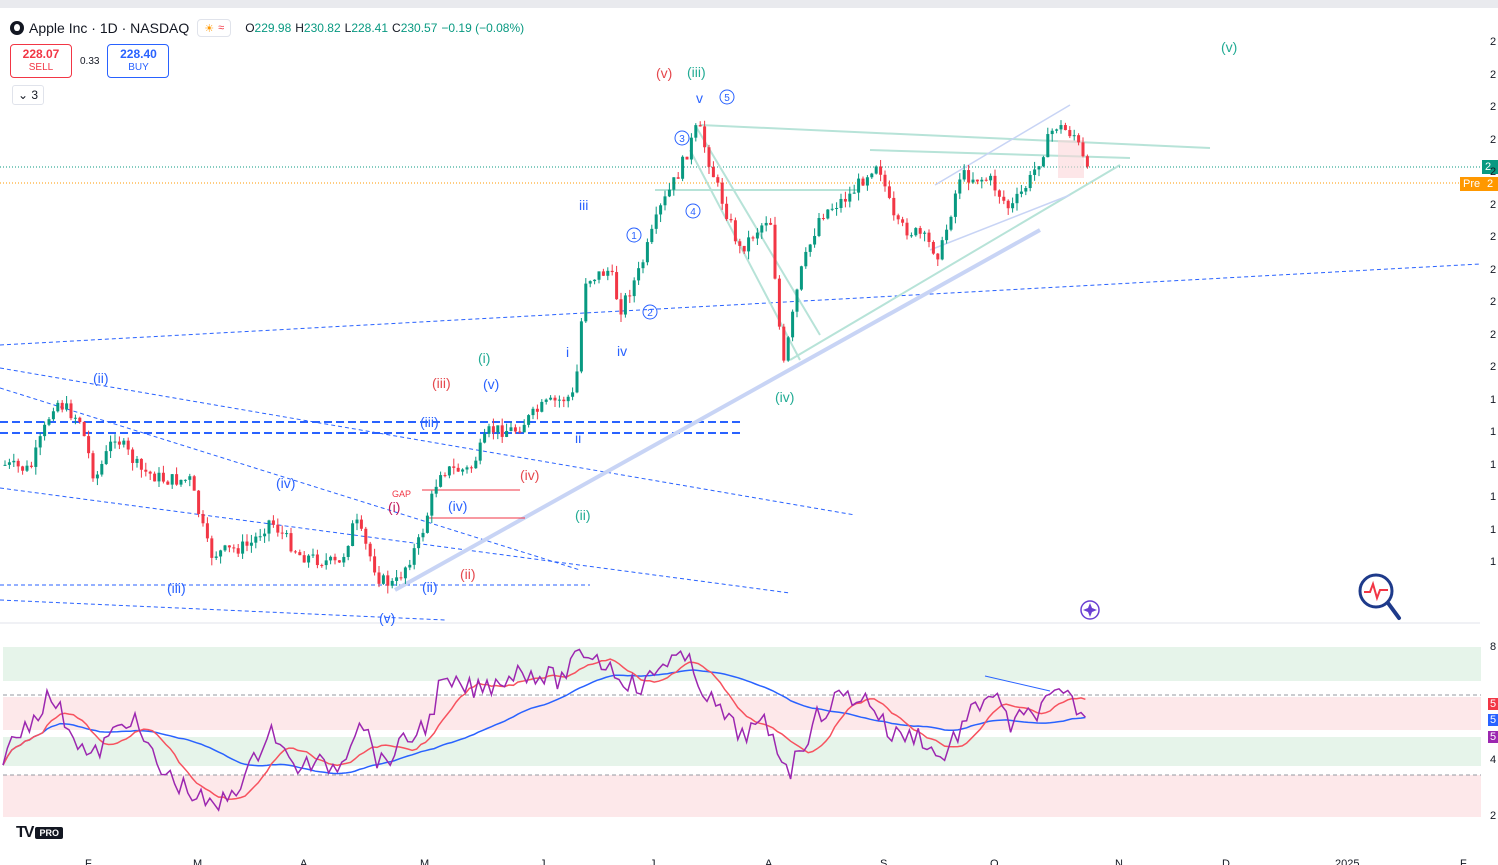 Image resolution: width=1498 pixels, height=865 pixels. What do you see at coordinates (1017, 683) in the screenshot?
I see `rsi-divergence-line` at bounding box center [1017, 683].